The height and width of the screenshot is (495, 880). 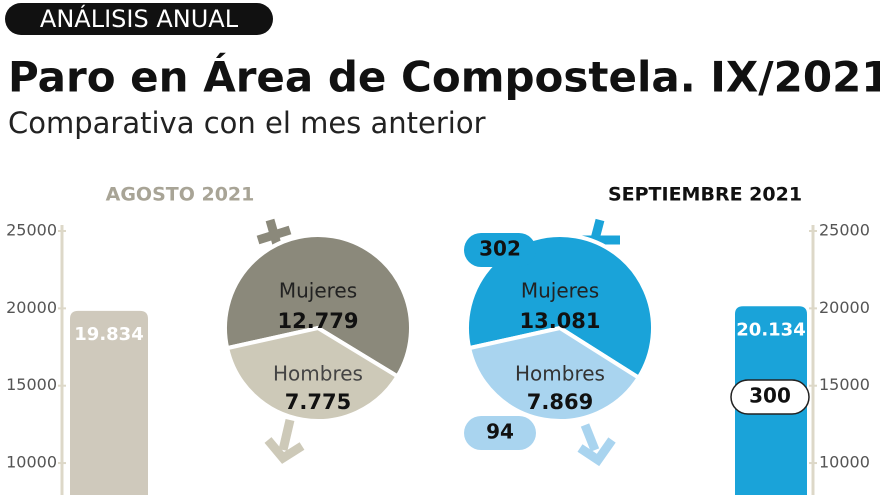 I want to click on slice-value: 7.869, so click(x=560, y=402).